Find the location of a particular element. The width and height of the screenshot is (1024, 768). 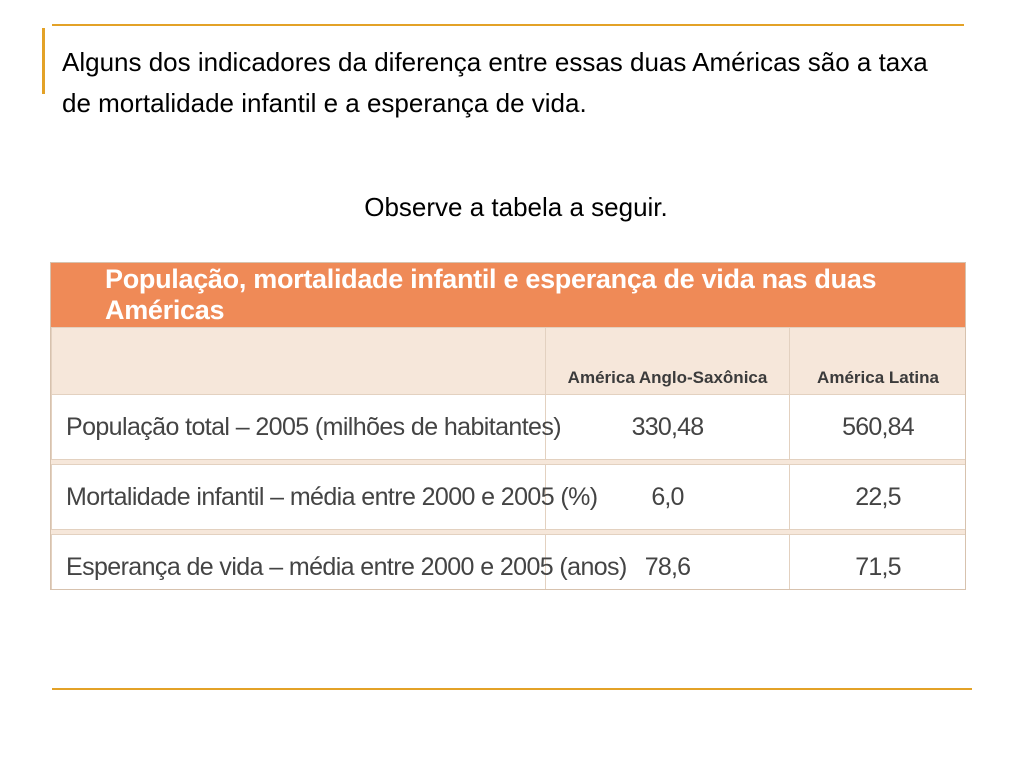

cell-latina: 560,84 is located at coordinates (877, 427).